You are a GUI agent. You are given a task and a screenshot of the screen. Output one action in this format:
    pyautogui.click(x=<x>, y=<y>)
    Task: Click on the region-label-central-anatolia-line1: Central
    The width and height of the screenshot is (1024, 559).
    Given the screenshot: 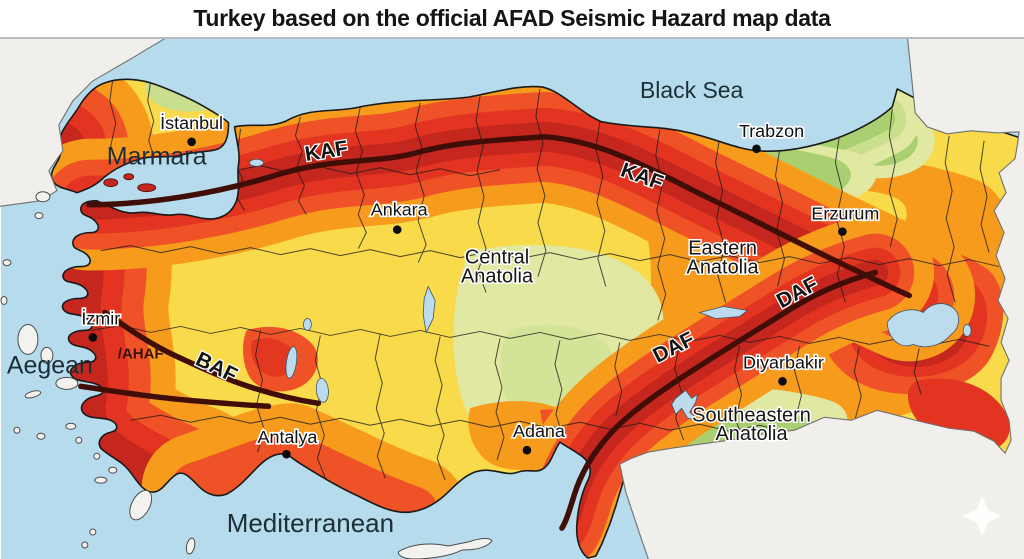 What is the action you would take?
    pyautogui.click(x=497, y=258)
    